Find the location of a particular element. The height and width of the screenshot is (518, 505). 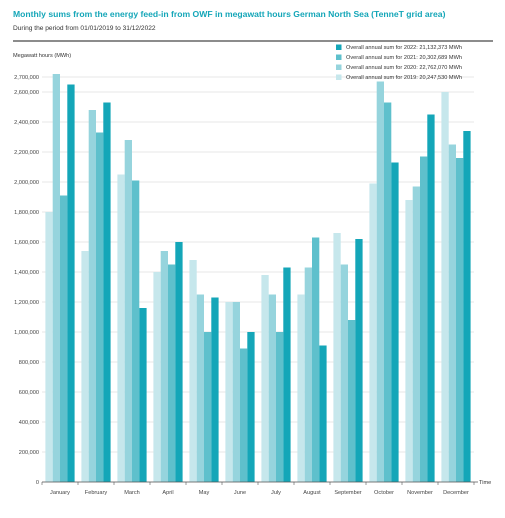

x-tick-label: February is located at coordinates (96, 493).